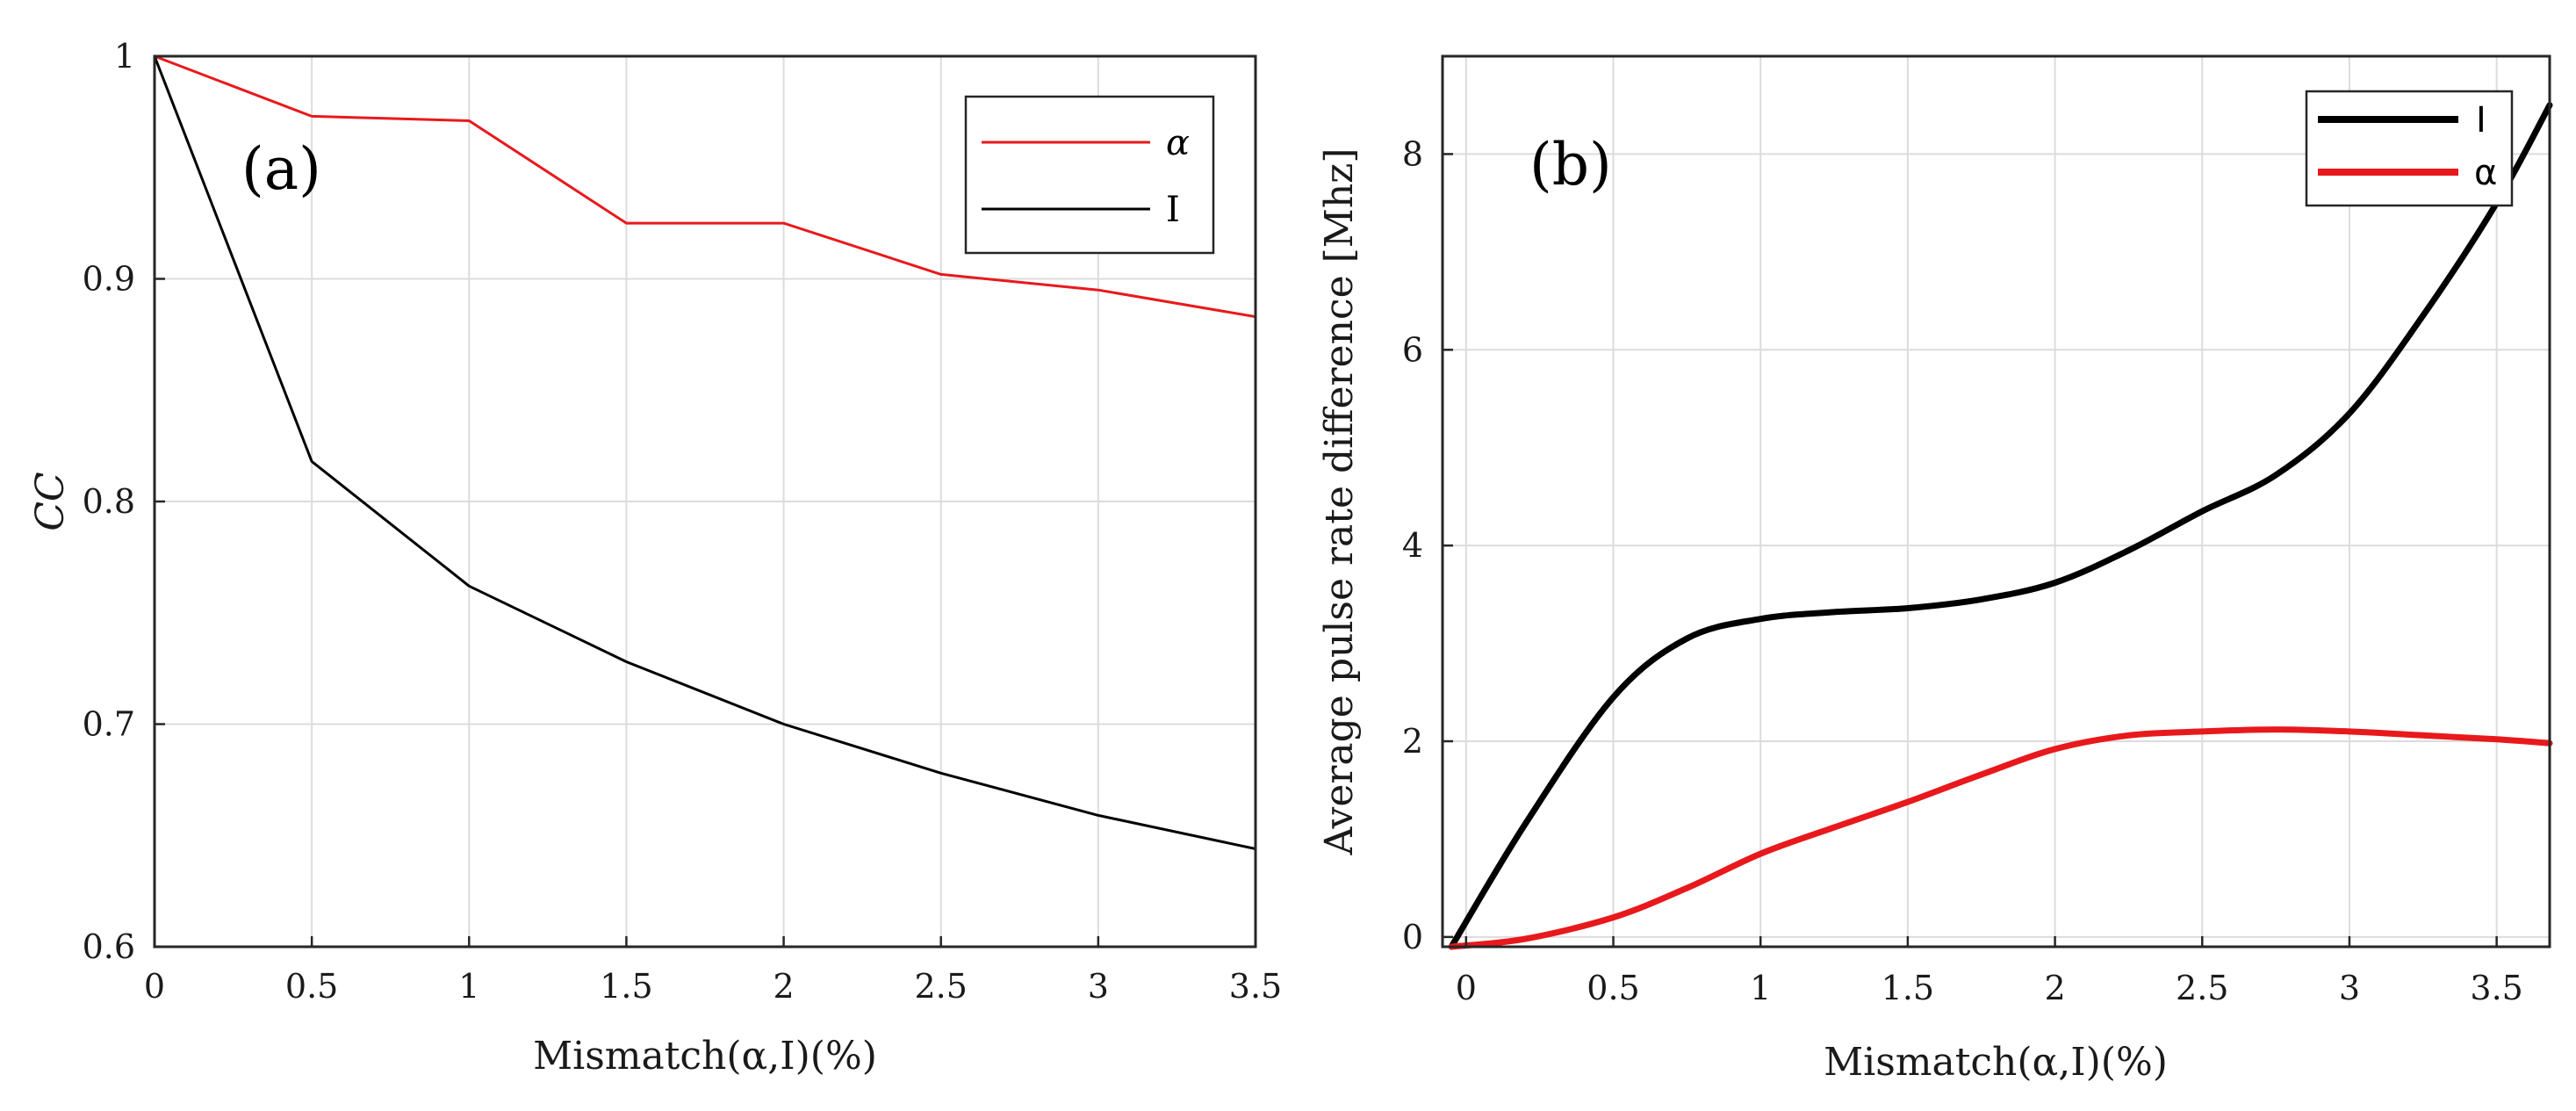 The width and height of the screenshot is (2576, 1111). What do you see at coordinates (1908, 988) in the screenshot?
I see `chart-b-x-tick-label: 1.5` at bounding box center [1908, 988].